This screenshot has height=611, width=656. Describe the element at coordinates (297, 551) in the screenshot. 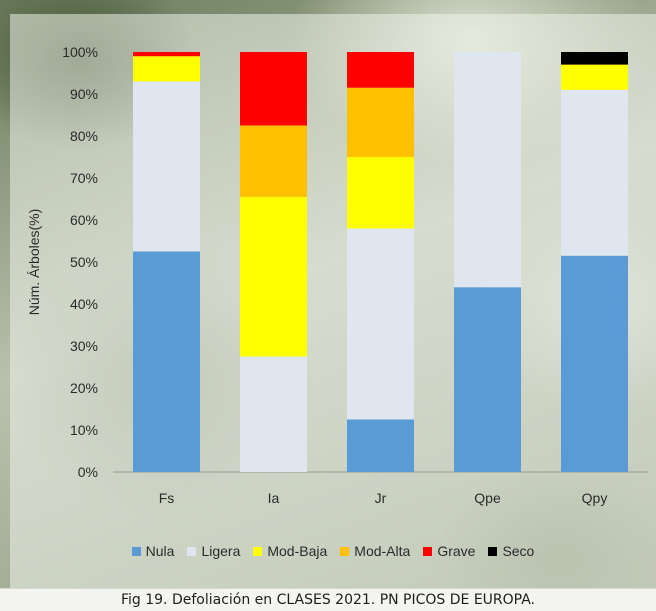

I see `legend-label: Mod-Baja` at that location.